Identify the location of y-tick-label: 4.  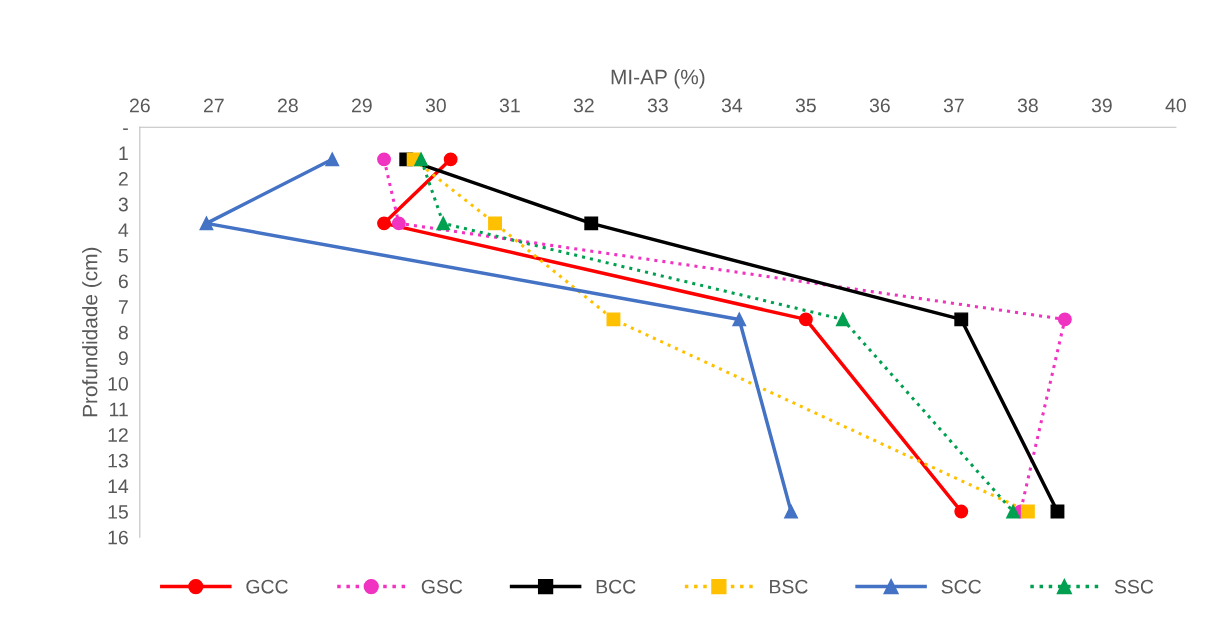
(123, 230).